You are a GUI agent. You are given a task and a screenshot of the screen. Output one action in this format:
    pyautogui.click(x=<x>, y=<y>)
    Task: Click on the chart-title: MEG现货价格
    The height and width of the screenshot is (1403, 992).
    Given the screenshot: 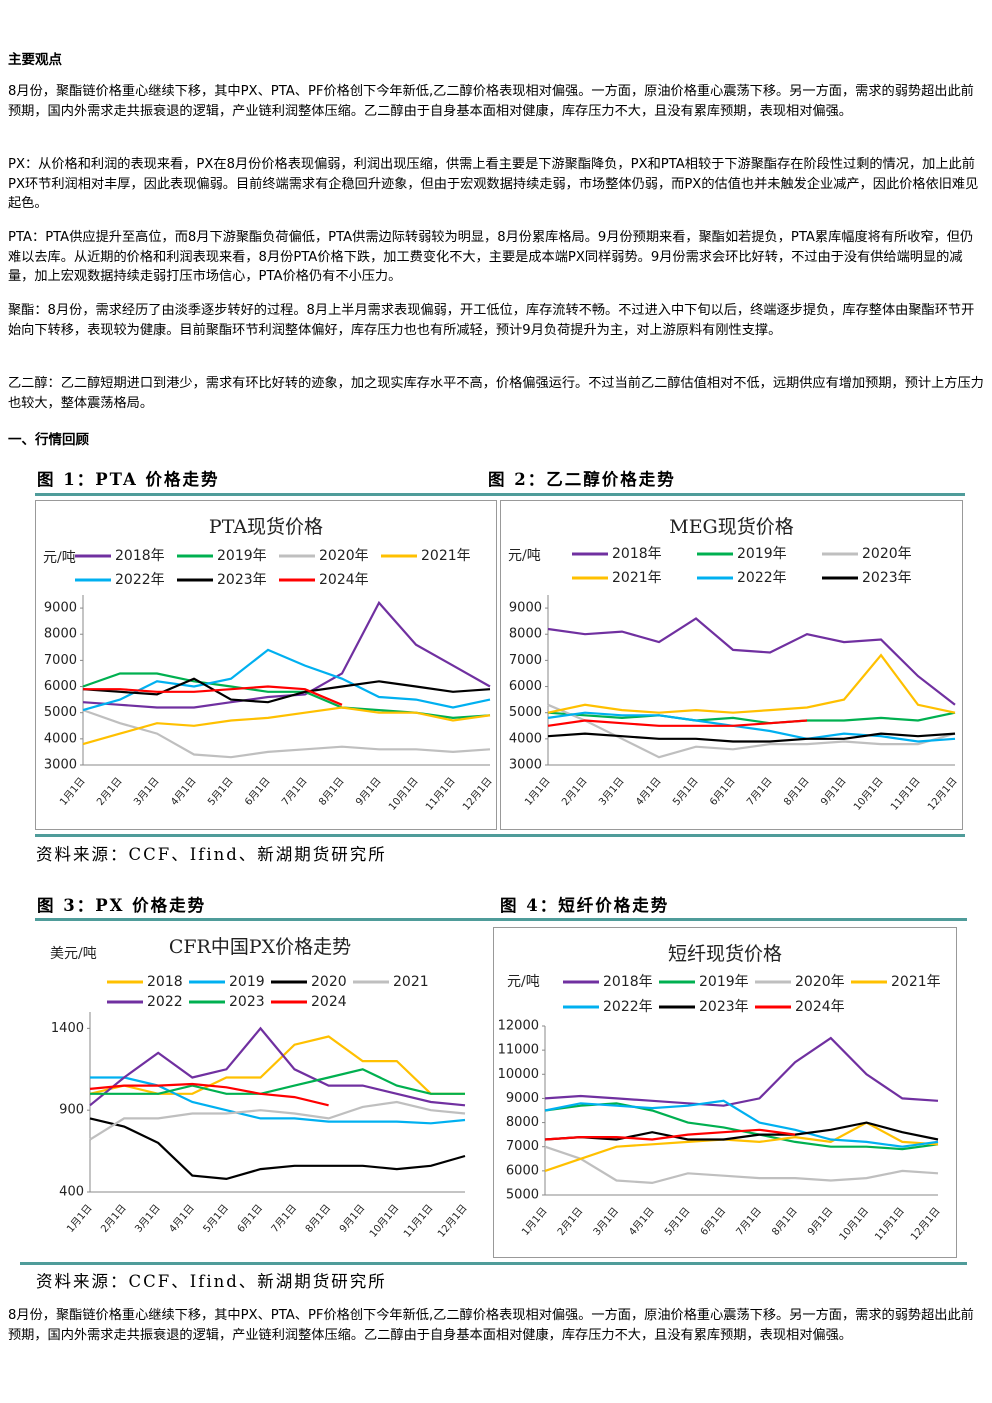 What is the action you would take?
    pyautogui.click(x=731, y=527)
    